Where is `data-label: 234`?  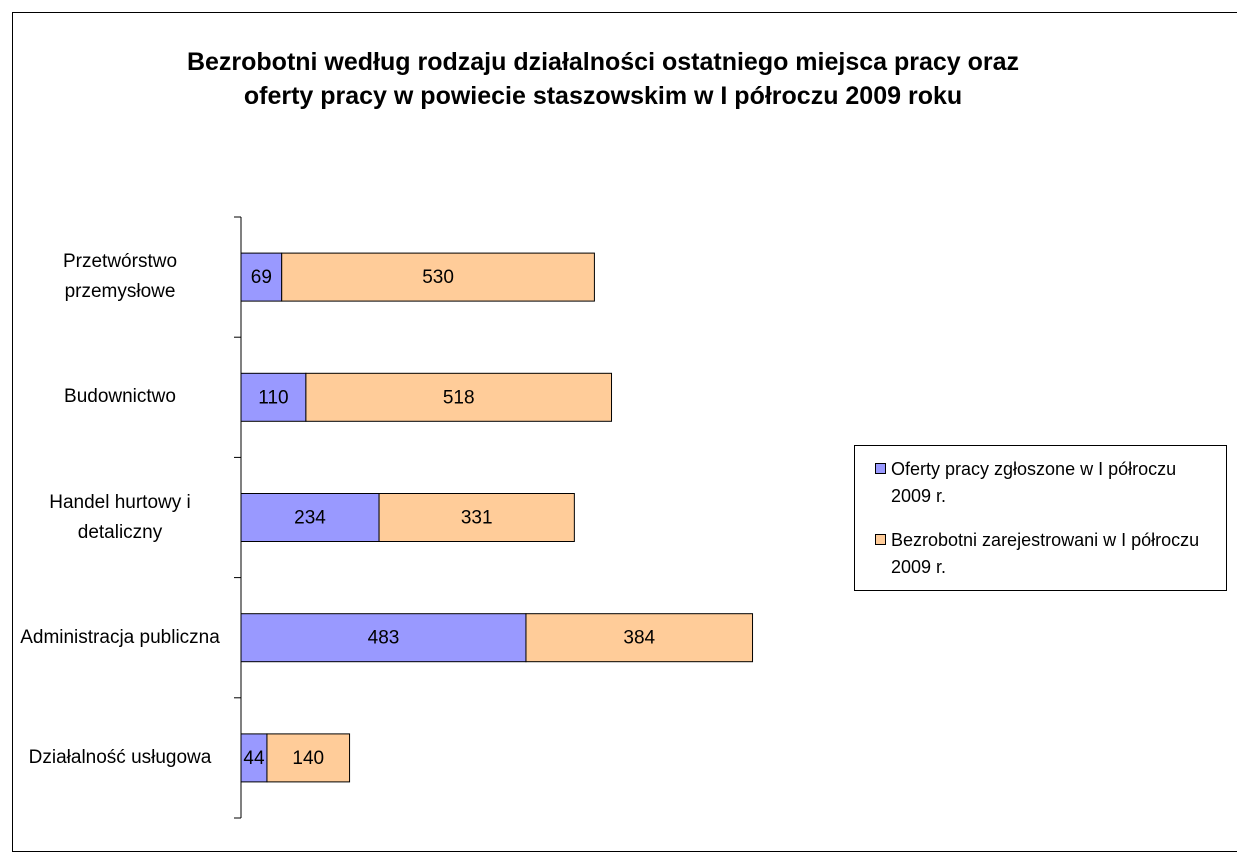 data-label: 234 is located at coordinates (310, 518).